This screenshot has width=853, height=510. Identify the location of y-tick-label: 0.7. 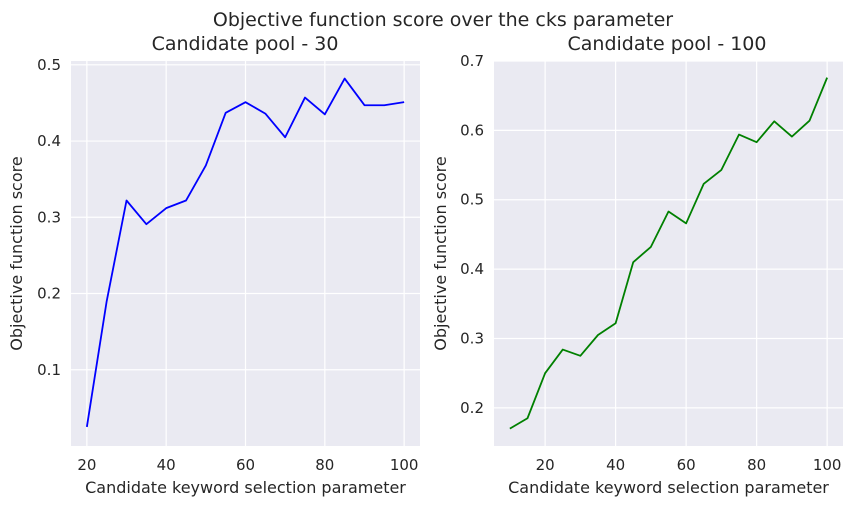
(472, 61).